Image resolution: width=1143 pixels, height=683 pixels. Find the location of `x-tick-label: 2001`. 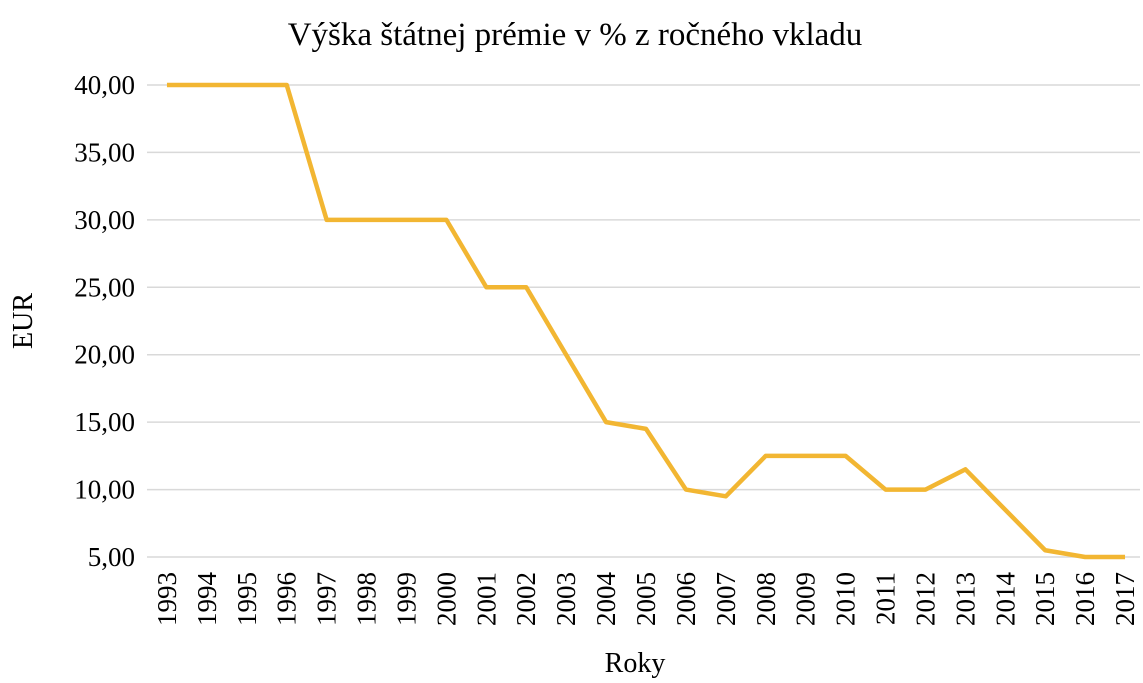

x-tick-label: 2001 is located at coordinates (486, 599).